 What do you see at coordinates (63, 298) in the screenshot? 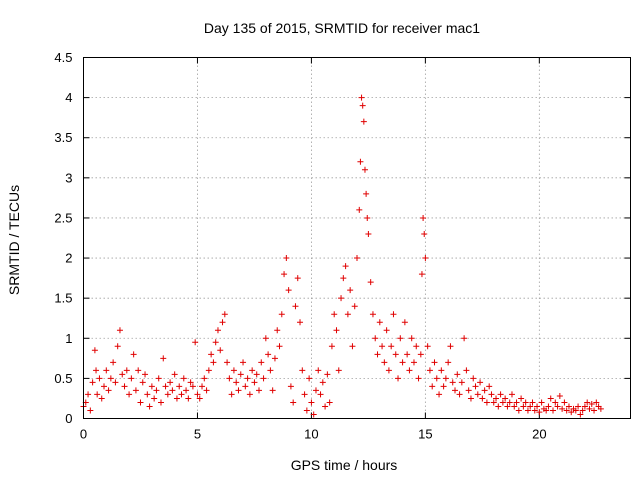
I see `y-tick-label: 1.5` at bounding box center [63, 298].